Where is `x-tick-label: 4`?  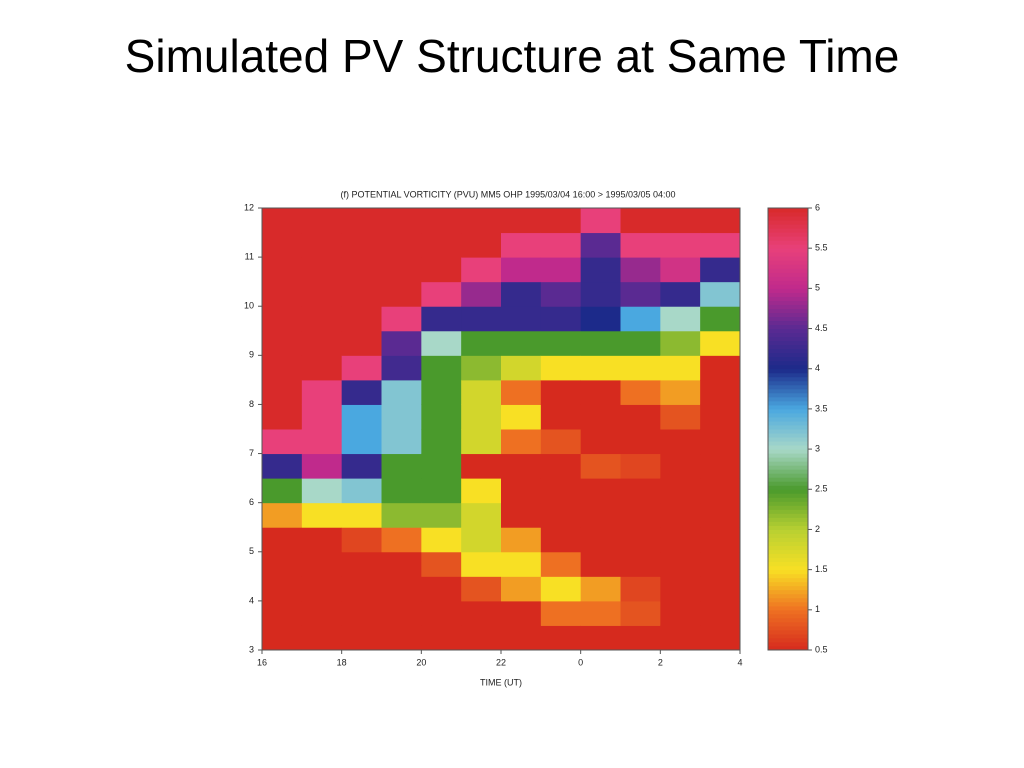
x-tick-label: 4 is located at coordinates (739, 662).